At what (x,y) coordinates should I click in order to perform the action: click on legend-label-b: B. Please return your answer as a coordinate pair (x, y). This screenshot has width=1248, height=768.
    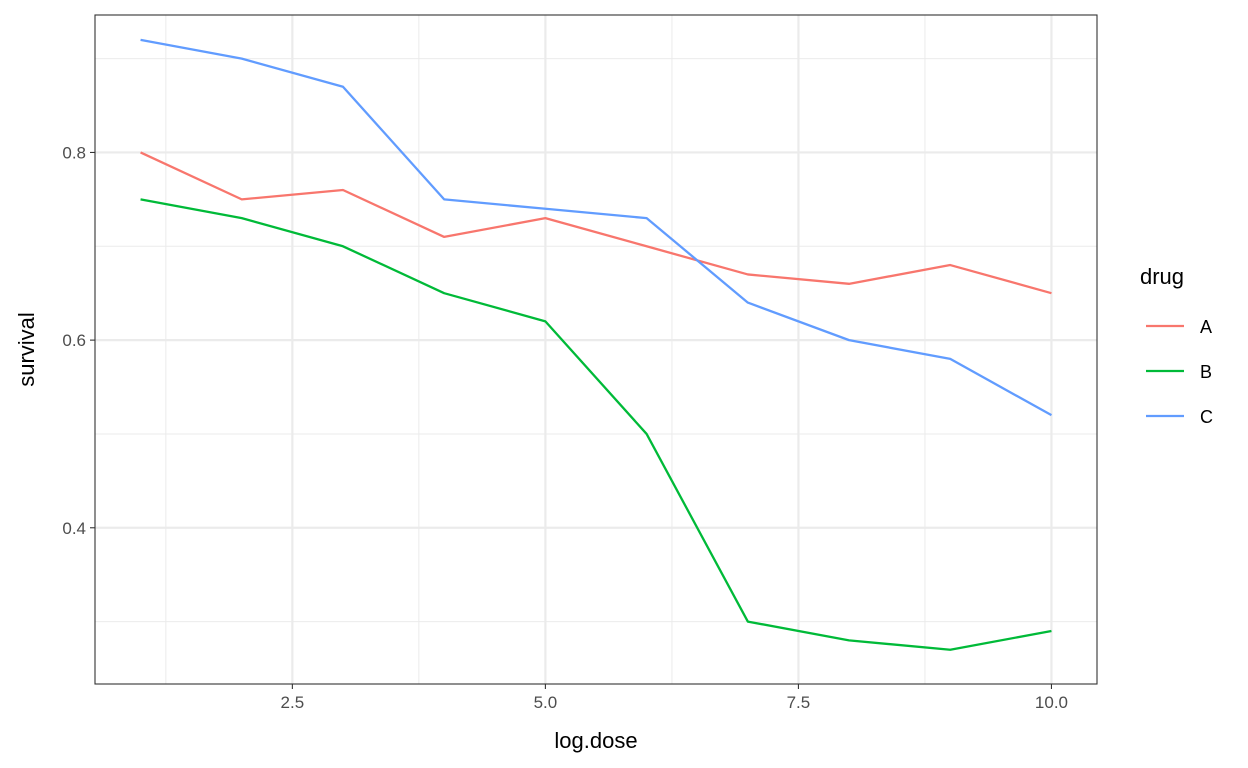
    Looking at the image, I should click on (1206, 372).